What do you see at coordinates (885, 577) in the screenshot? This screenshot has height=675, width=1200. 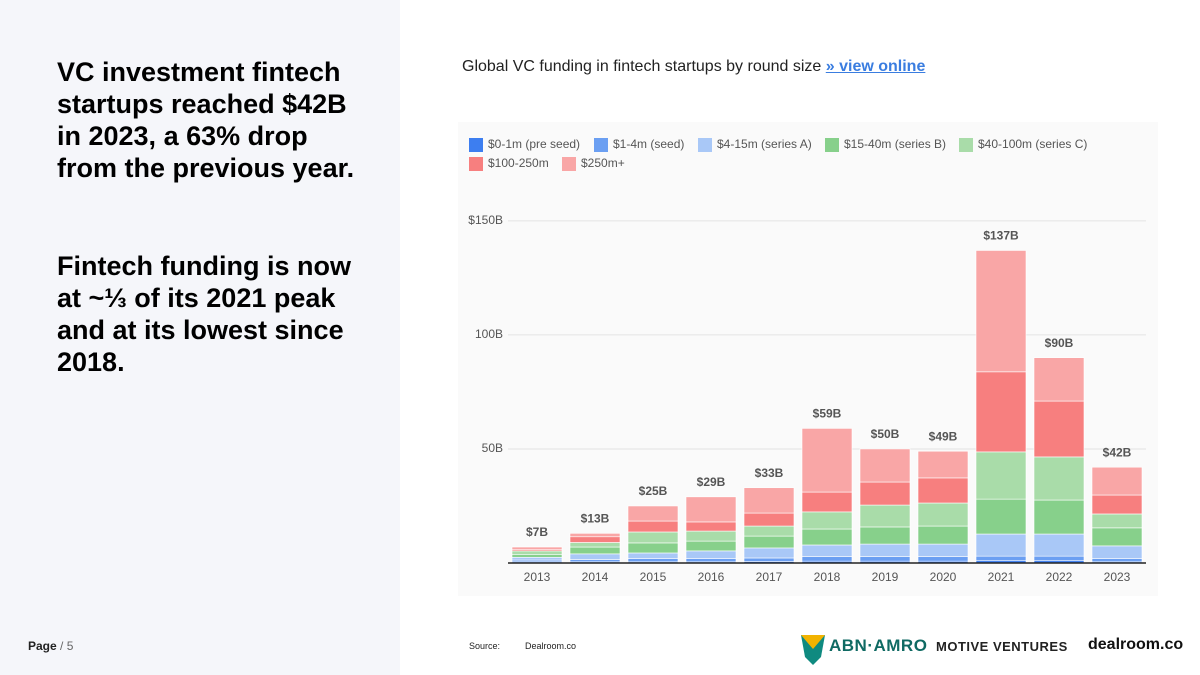 I see `x-tick-label: 2019` at bounding box center [885, 577].